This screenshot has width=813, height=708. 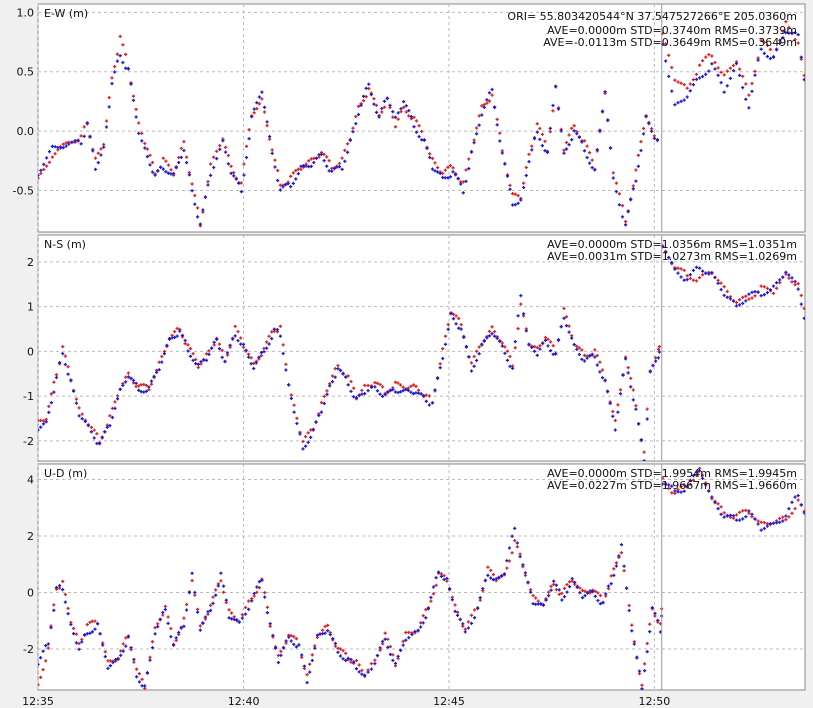 What do you see at coordinates (30, 480) in the screenshot?
I see `y-tick-label: 4` at bounding box center [30, 480].